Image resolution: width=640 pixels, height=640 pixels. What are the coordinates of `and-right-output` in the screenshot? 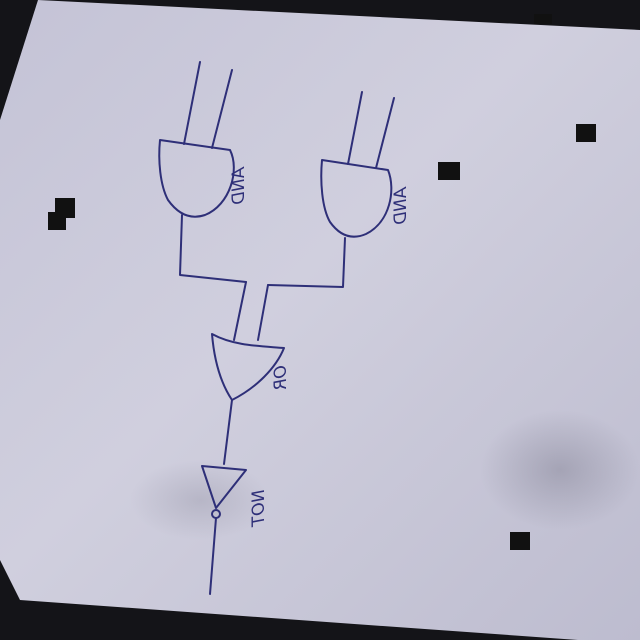 It's located at (306, 262).